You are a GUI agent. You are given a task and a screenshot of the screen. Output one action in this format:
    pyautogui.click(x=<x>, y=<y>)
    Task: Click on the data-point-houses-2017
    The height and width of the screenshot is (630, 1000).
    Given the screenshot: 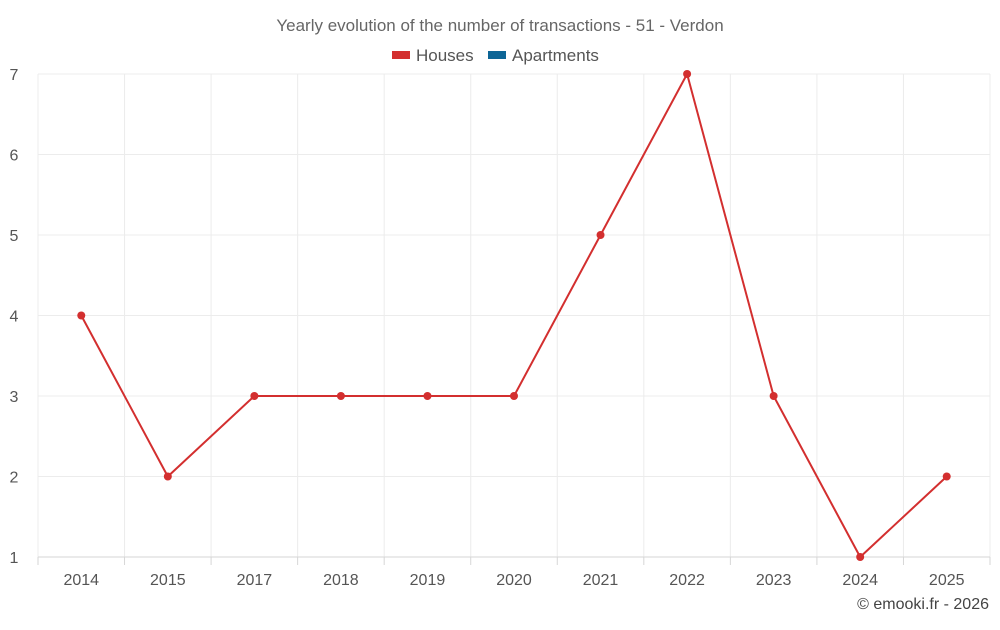 What is the action you would take?
    pyautogui.click(x=254, y=396)
    